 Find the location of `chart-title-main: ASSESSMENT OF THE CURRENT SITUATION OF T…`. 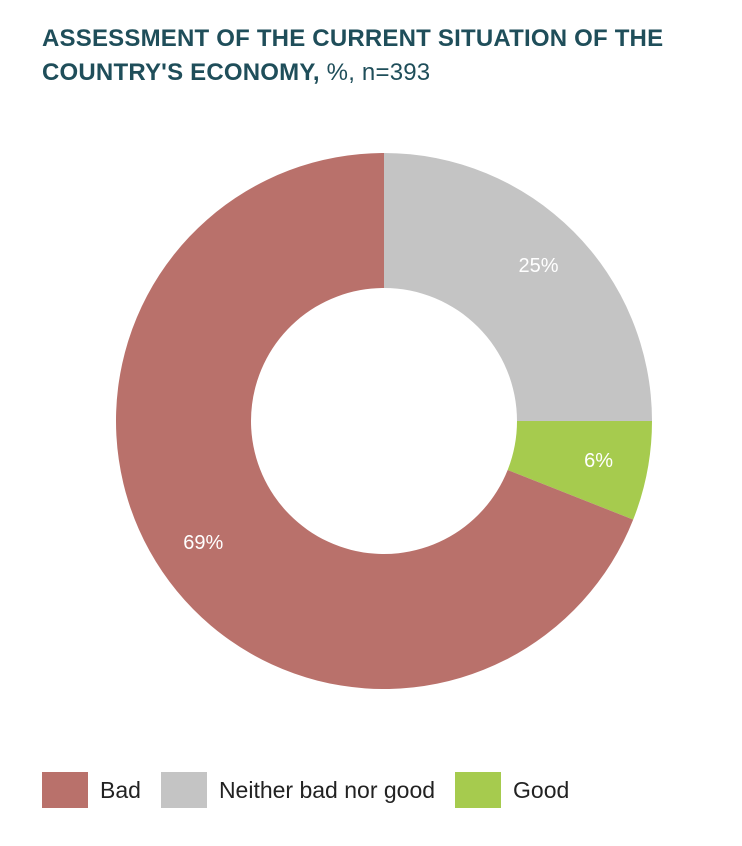

chart-title-main: ASSESSMENT OF THE CURRENT SITUATION OF T… is located at coordinates (353, 55).